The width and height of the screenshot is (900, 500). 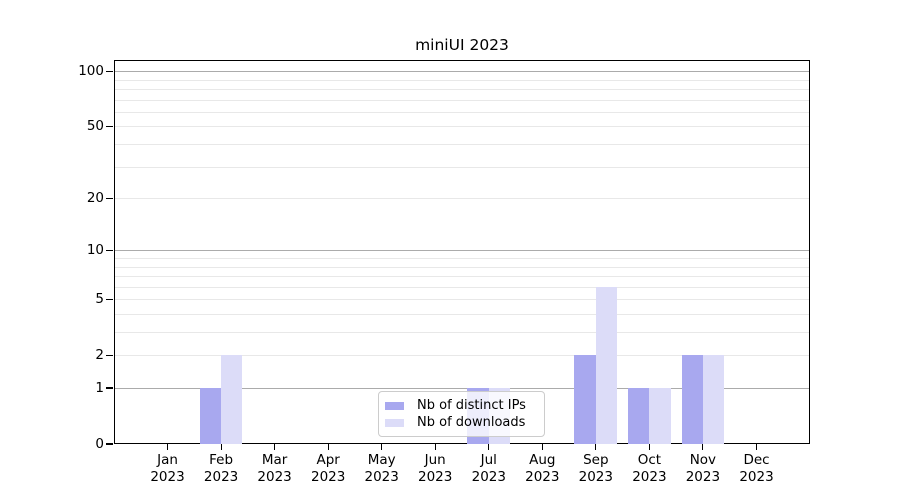 I want to click on bar-ips-sep, so click(x=585, y=399).